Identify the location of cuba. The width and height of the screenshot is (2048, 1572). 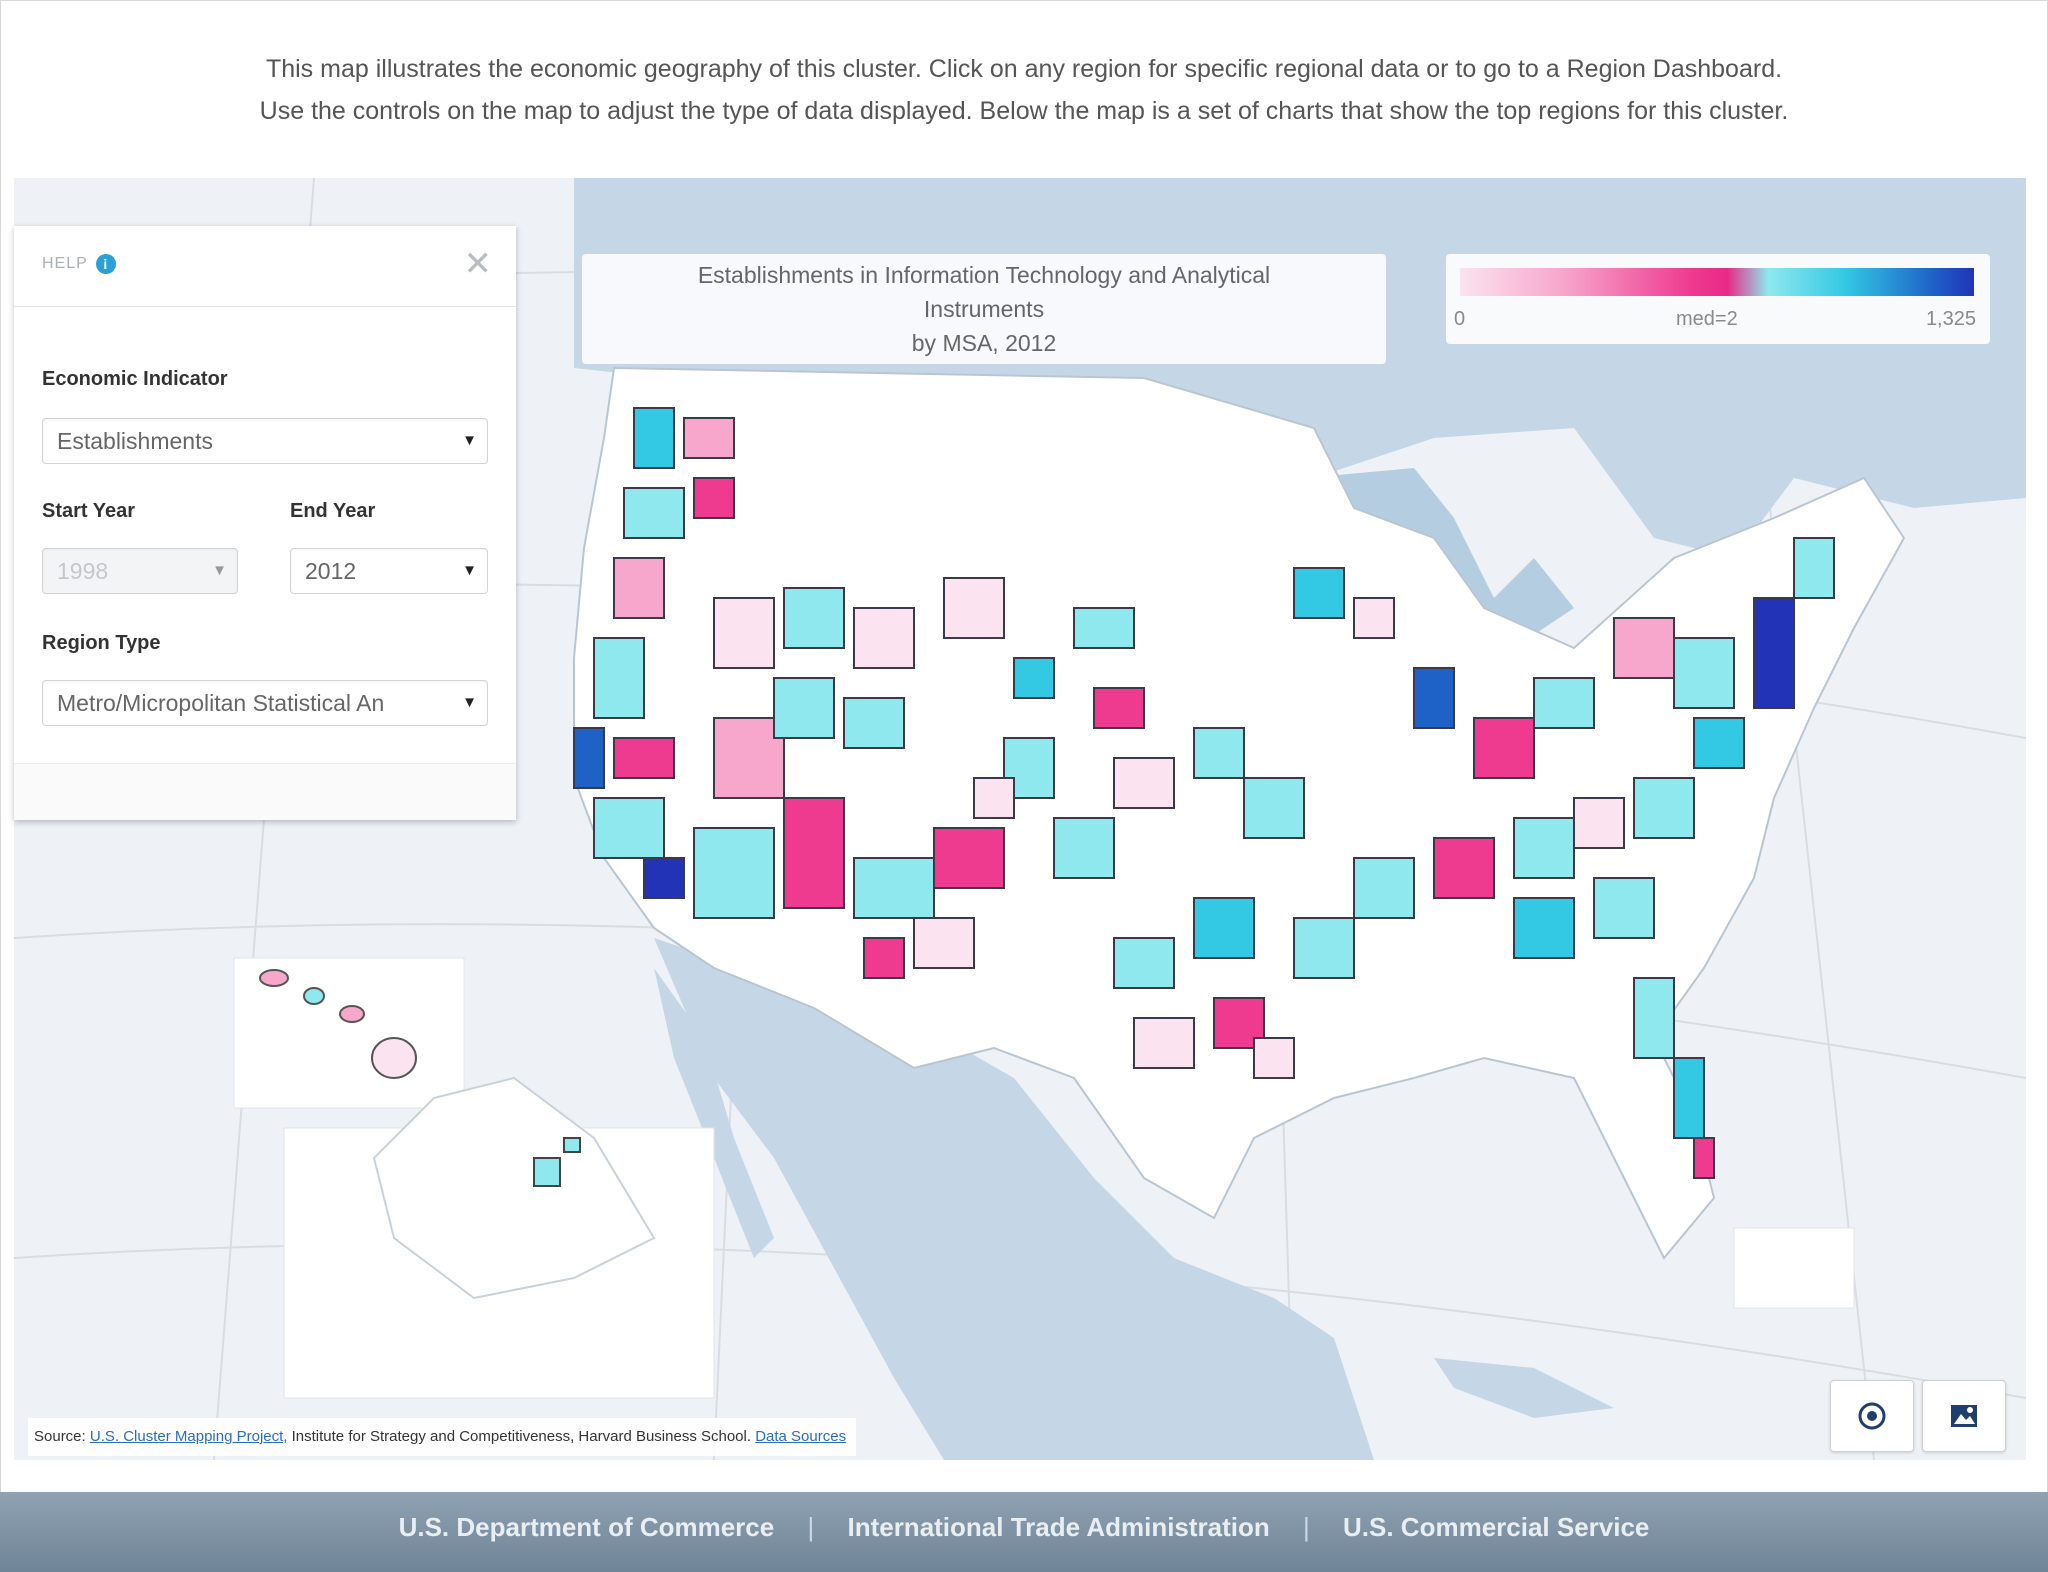
(1524, 1388).